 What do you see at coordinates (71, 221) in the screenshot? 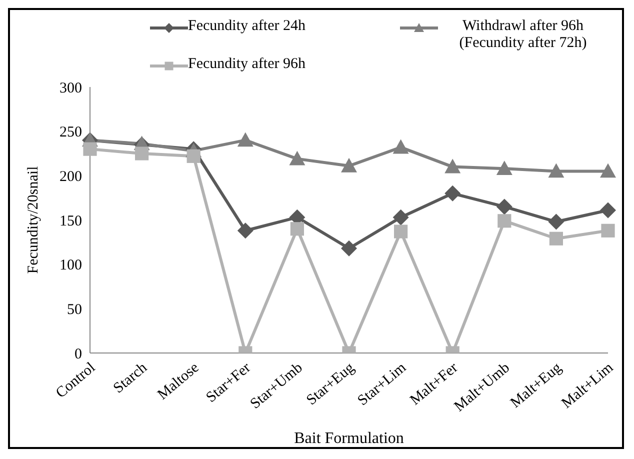
I see `y-tick-label: 150` at bounding box center [71, 221].